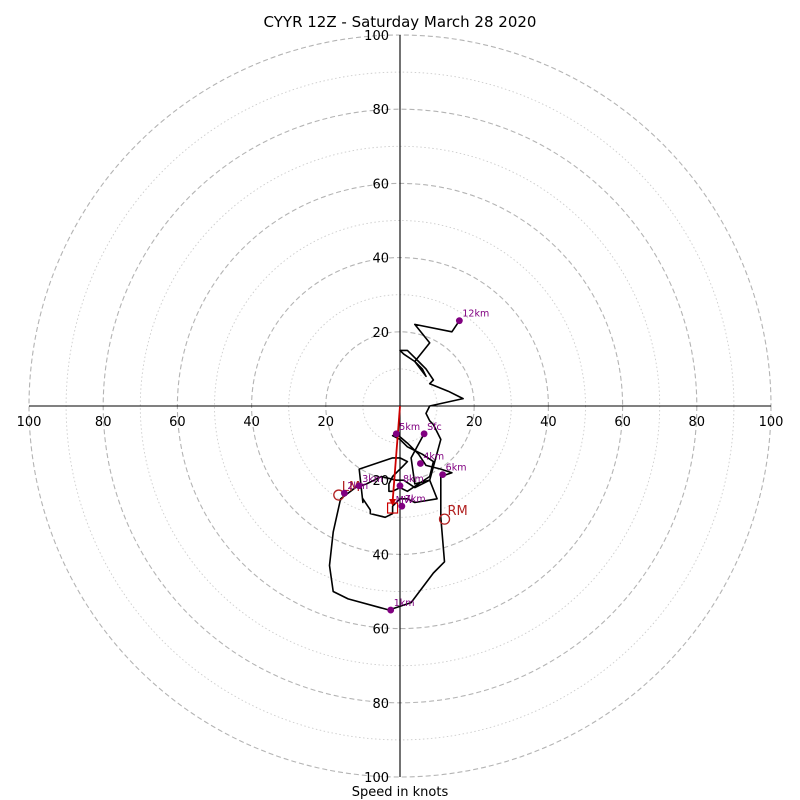 This screenshot has width=800, height=800. What do you see at coordinates (326, 422) in the screenshot?
I see `tick-label-west: 20` at bounding box center [326, 422].